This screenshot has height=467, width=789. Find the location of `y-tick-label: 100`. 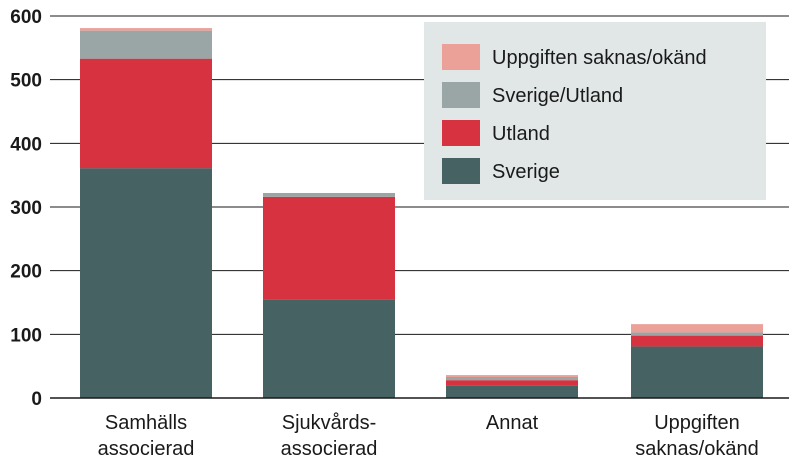

y-tick-label: 100 is located at coordinates (26, 335).